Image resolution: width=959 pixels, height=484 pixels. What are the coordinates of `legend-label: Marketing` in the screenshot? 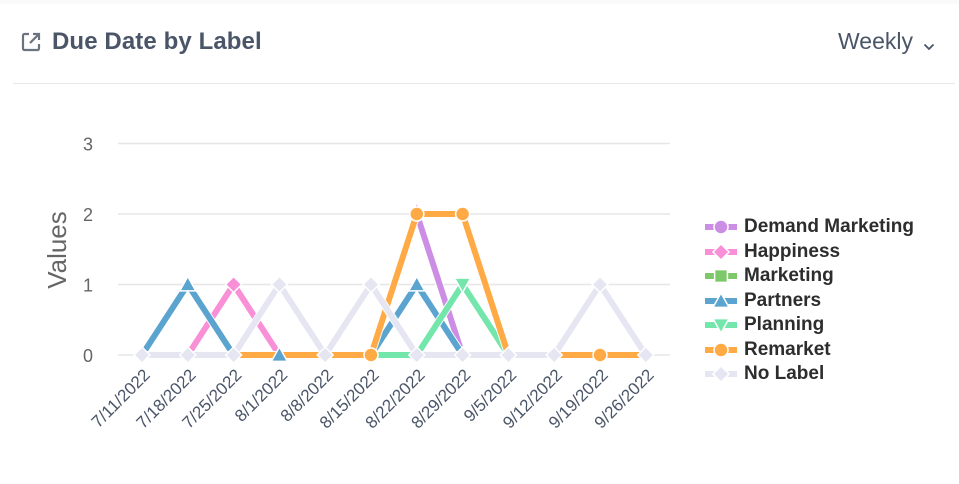 It's located at (789, 276).